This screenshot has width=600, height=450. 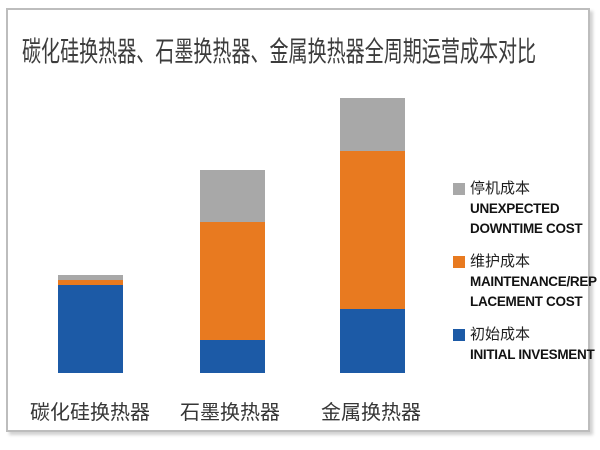 What do you see at coordinates (524, 345) in the screenshot?
I see `legend-item-initial: 初始成本 INITIAL INVESMENT` at bounding box center [524, 345].